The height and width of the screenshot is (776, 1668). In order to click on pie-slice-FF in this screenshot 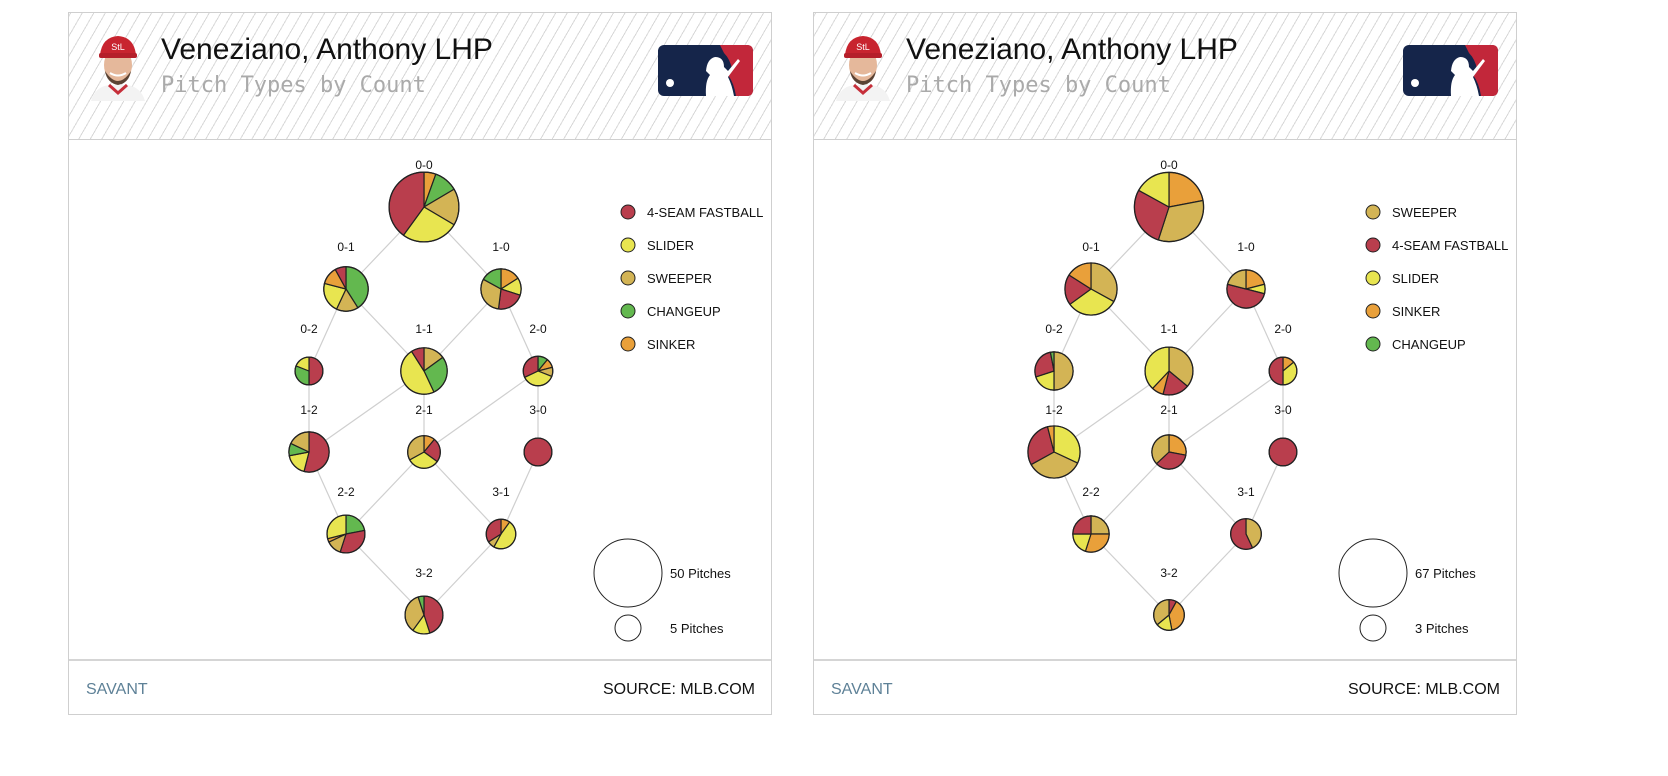, I will do `click(1276, 371)`.